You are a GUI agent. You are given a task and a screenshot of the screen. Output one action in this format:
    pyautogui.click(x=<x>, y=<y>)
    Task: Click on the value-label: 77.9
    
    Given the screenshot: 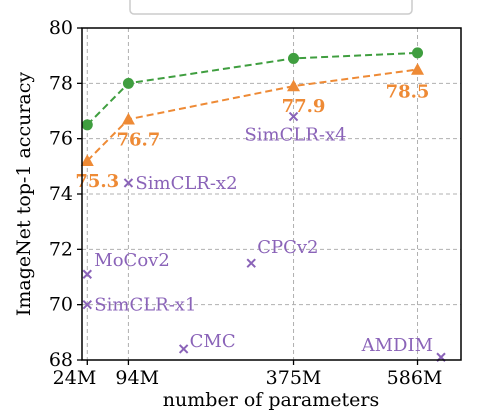 What is the action you would take?
    pyautogui.click(x=304, y=106)
    